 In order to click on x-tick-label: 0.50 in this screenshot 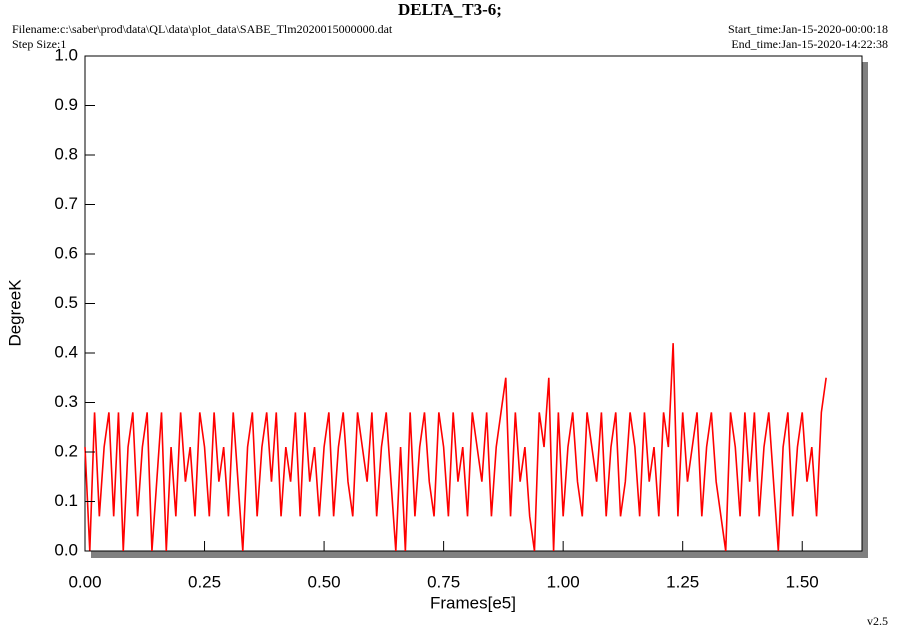, I will do `click(324, 581)`.